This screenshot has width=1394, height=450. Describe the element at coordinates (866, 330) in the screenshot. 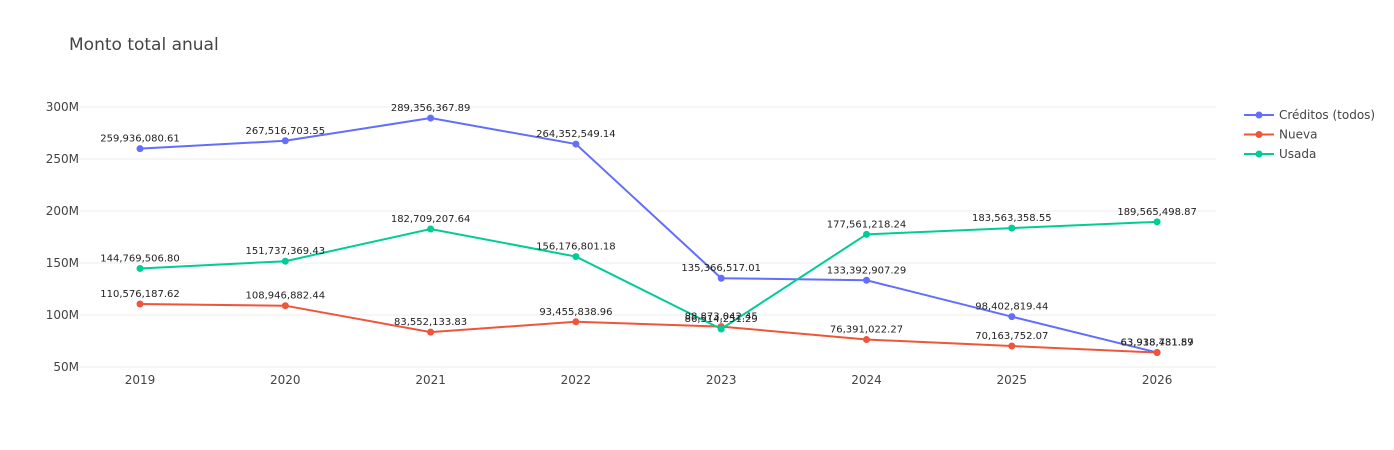

I see `data-label: 76,391,022.27` at that location.